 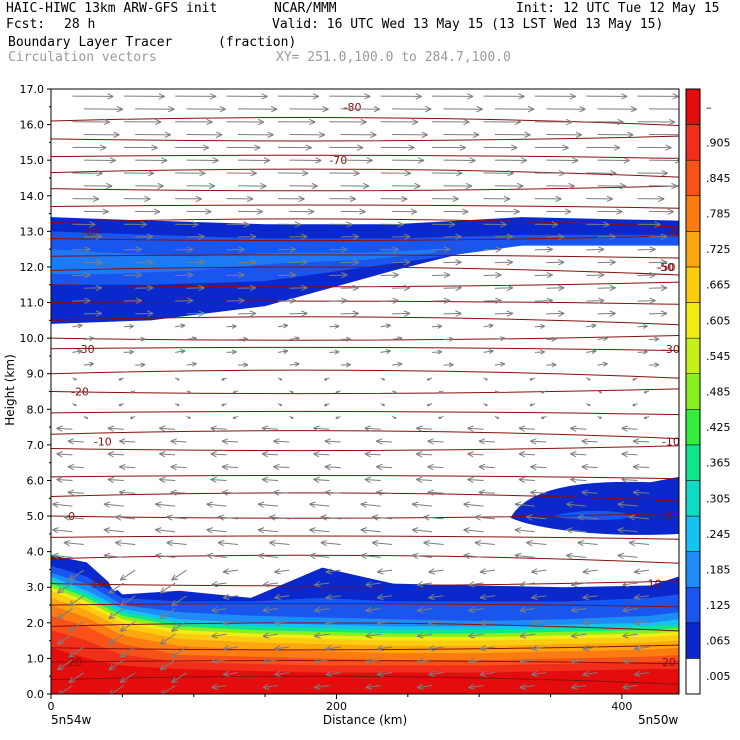 I want to click on colorbar-label: .245, so click(x=718, y=534).